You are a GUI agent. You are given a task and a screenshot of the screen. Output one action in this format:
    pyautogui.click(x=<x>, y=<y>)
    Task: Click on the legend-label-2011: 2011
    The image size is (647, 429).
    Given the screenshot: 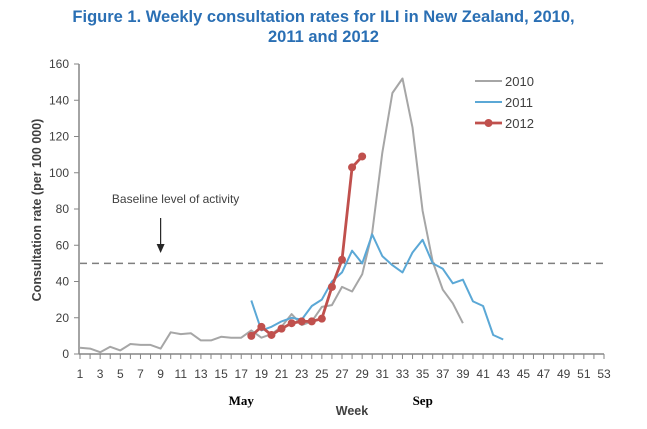 What is the action you would take?
    pyautogui.click(x=519, y=102)
    